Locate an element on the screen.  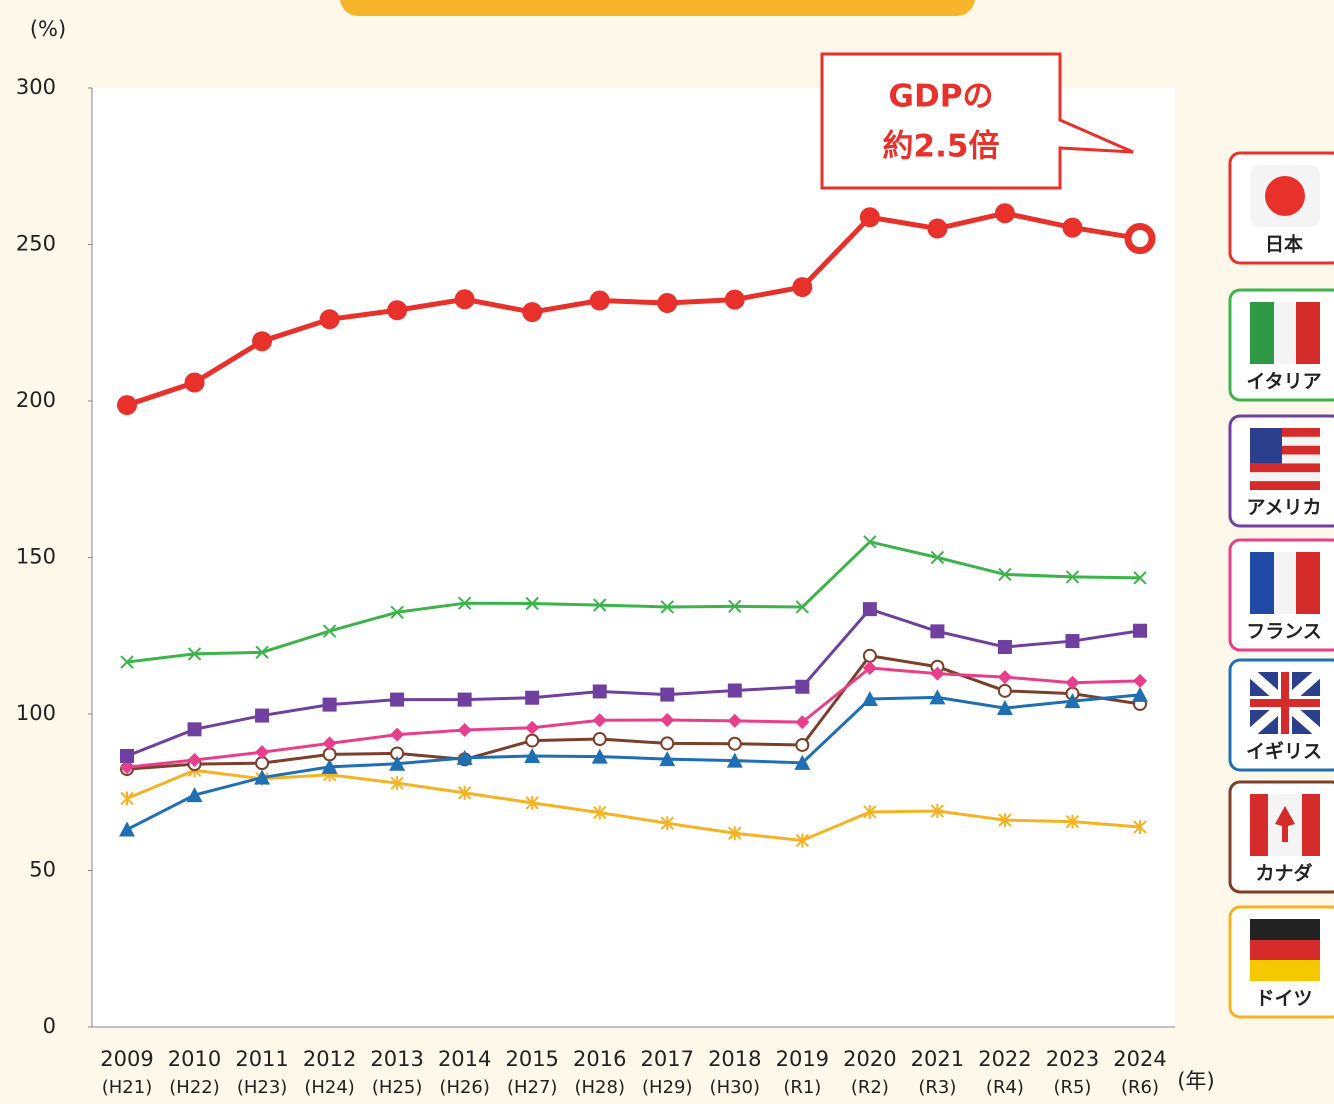
x-tick-label: 2022 is located at coordinates (1004, 1059).